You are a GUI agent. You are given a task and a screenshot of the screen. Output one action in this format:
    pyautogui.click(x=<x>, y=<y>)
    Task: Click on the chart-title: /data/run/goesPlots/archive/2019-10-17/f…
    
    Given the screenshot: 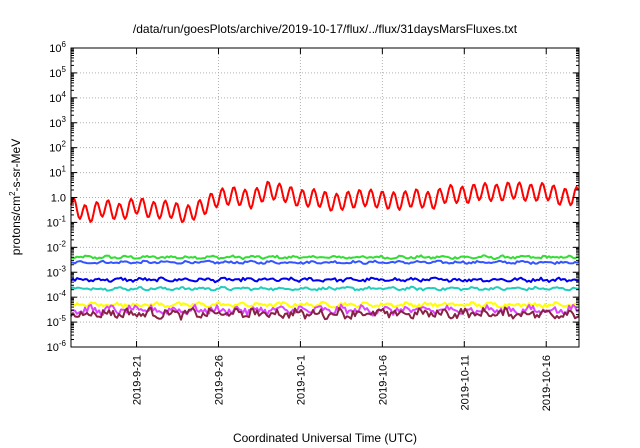 What is the action you would take?
    pyautogui.click(x=325, y=29)
    